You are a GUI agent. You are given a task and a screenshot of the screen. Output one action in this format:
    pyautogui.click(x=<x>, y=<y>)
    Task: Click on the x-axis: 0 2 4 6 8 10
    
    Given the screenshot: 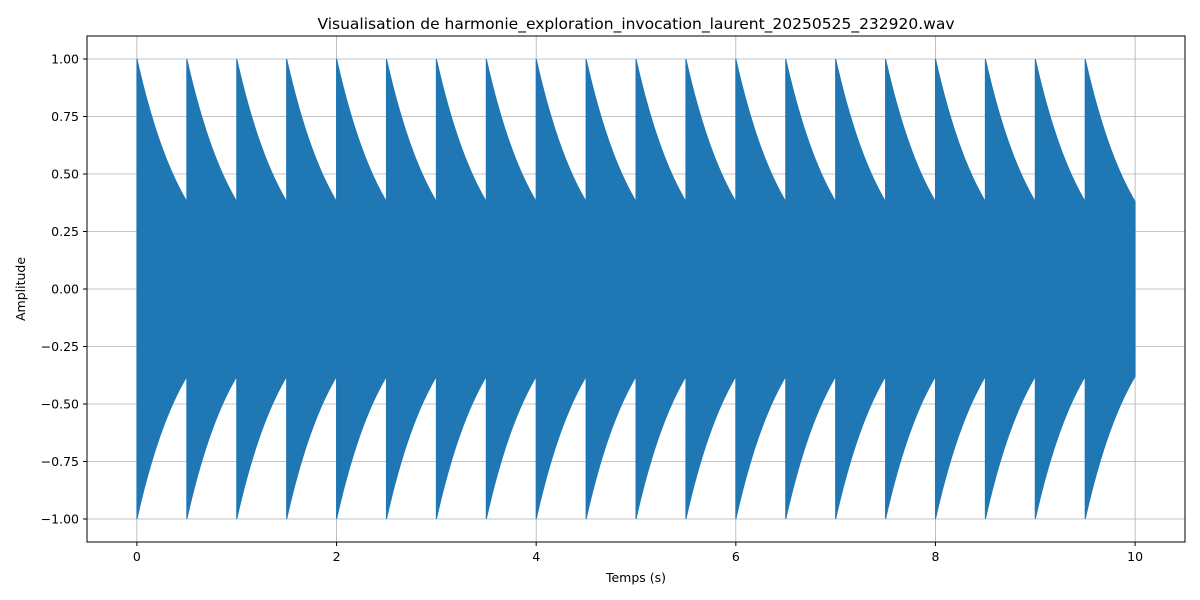 What is the action you would take?
    pyautogui.click(x=638, y=553)
    